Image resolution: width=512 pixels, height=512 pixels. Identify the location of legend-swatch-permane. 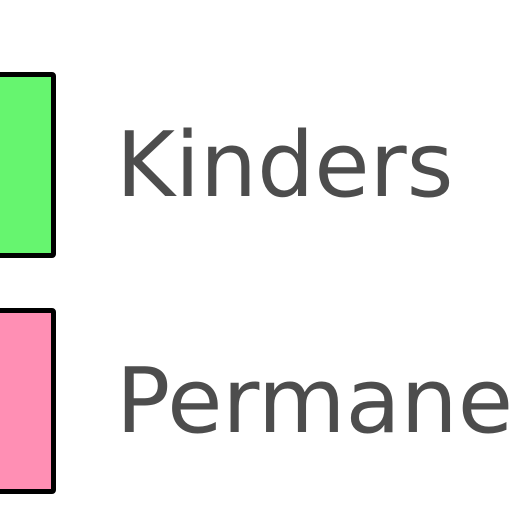
(28, 401).